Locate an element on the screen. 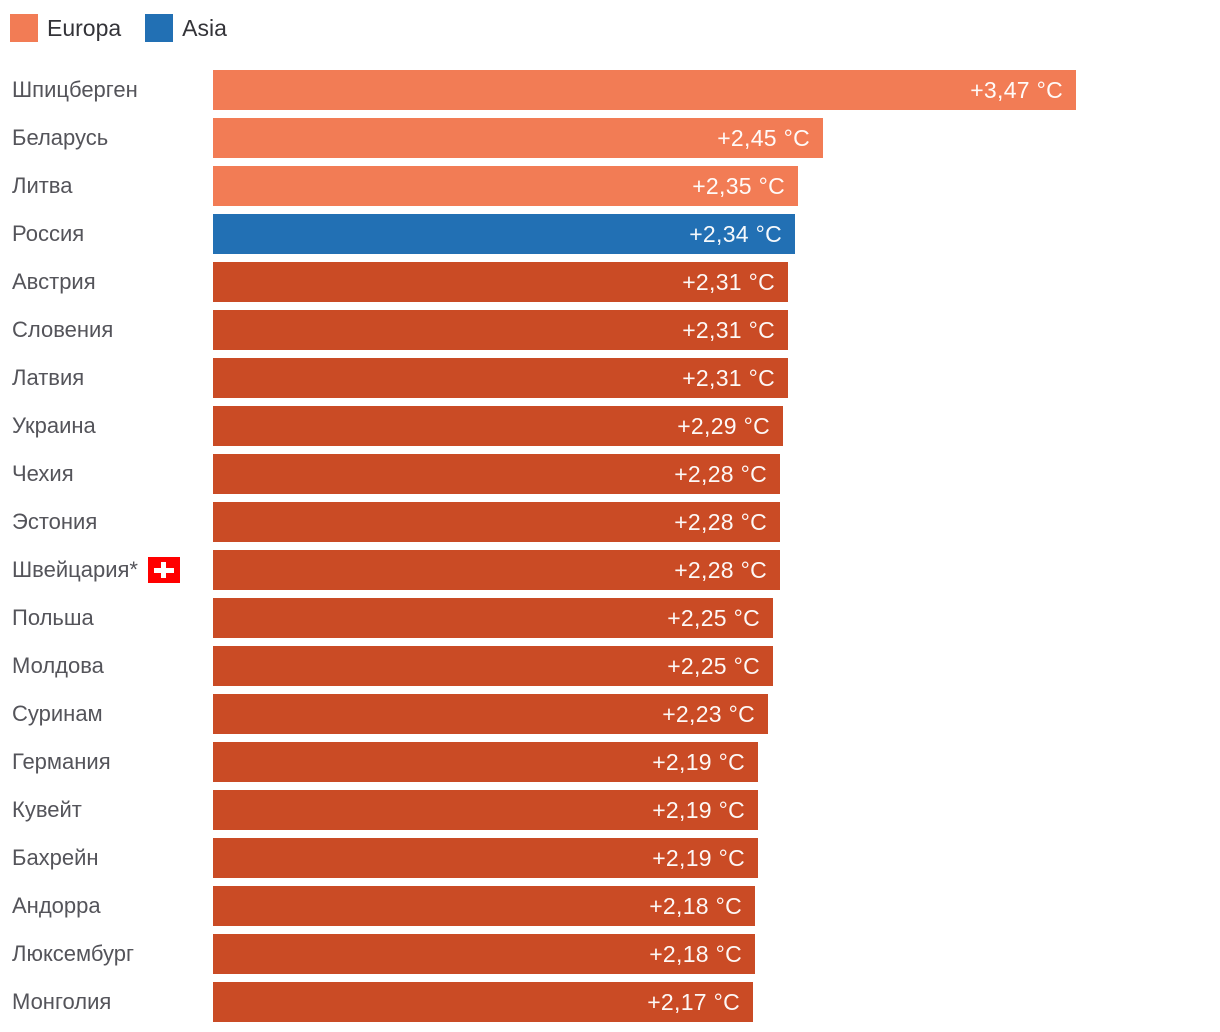  chart-row: Россия +2,34 °C is located at coordinates (610, 234).